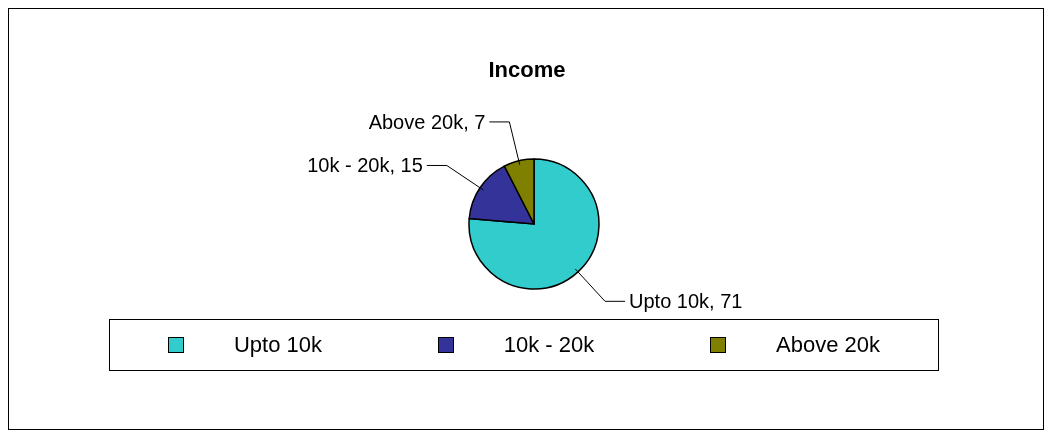  Describe the element at coordinates (527, 70) in the screenshot. I see `chart-title: Income` at that location.